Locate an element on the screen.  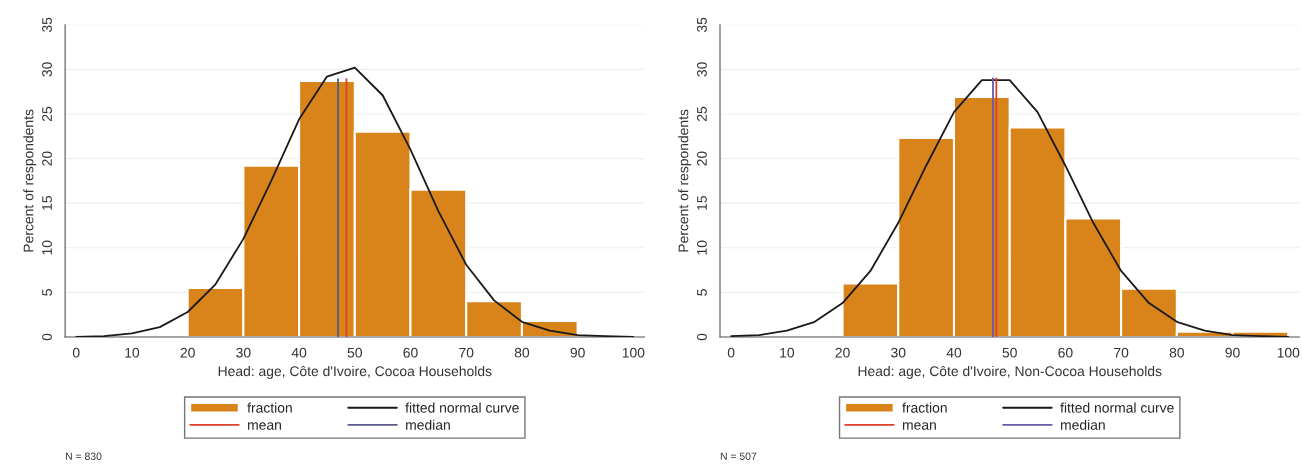
text: N = 830 is located at coordinates (83, 456).